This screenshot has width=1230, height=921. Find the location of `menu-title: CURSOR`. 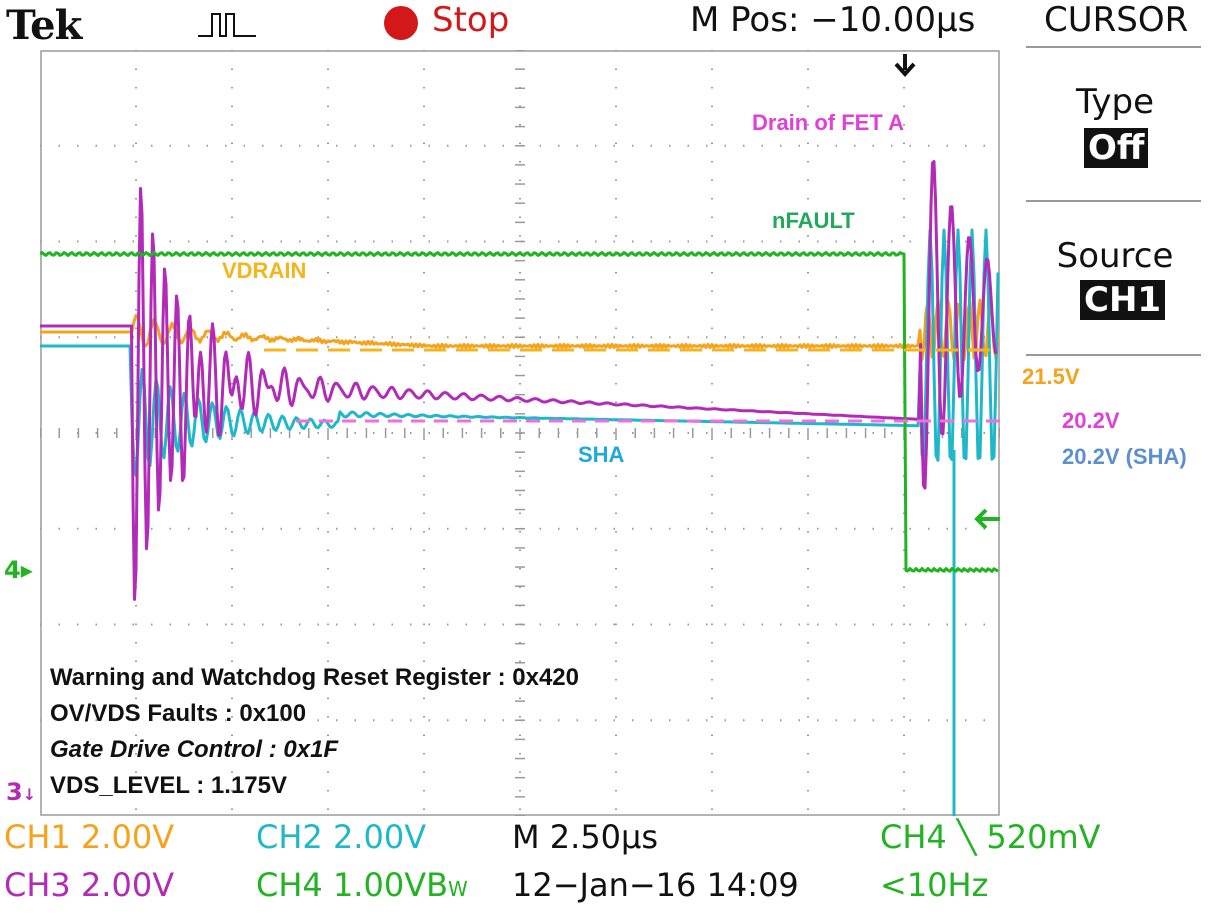

menu-title: CURSOR is located at coordinates (1116, 20).